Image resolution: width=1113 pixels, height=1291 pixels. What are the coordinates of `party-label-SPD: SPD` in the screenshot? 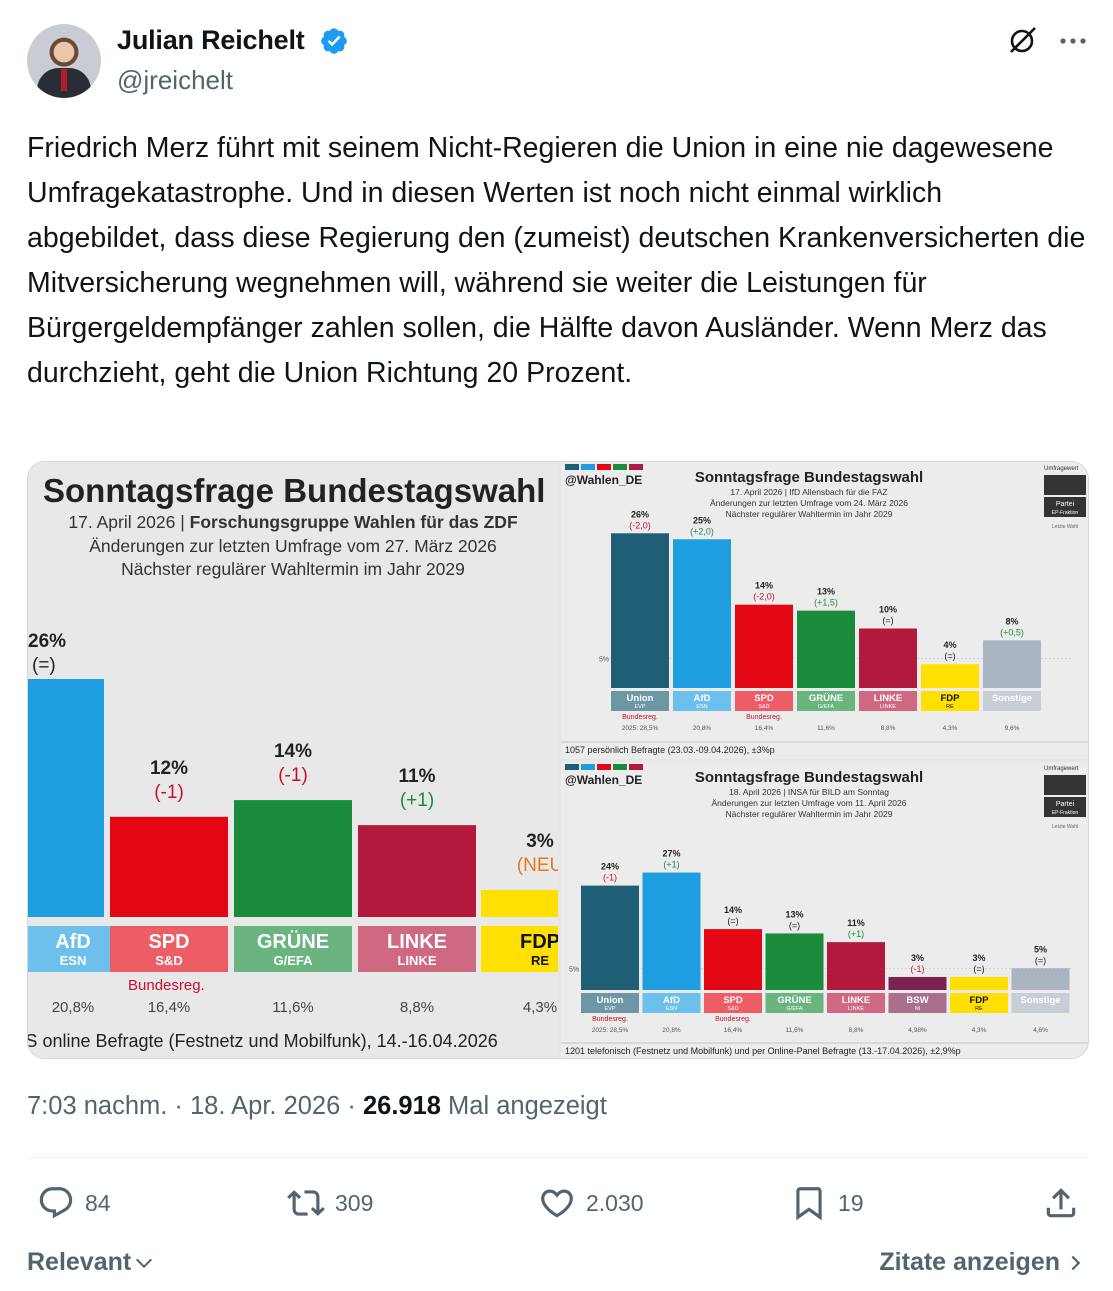 It's located at (764, 698).